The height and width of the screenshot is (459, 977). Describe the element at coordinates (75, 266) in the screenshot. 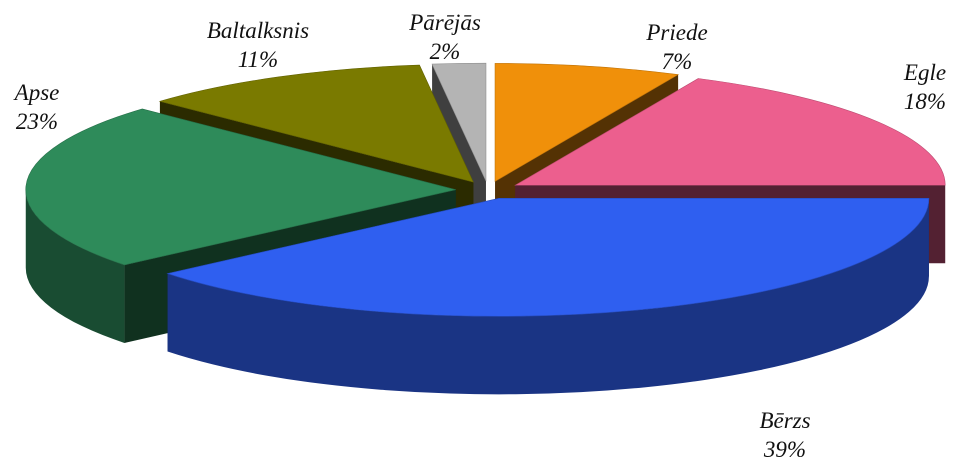

I see `slice-rim` at that location.